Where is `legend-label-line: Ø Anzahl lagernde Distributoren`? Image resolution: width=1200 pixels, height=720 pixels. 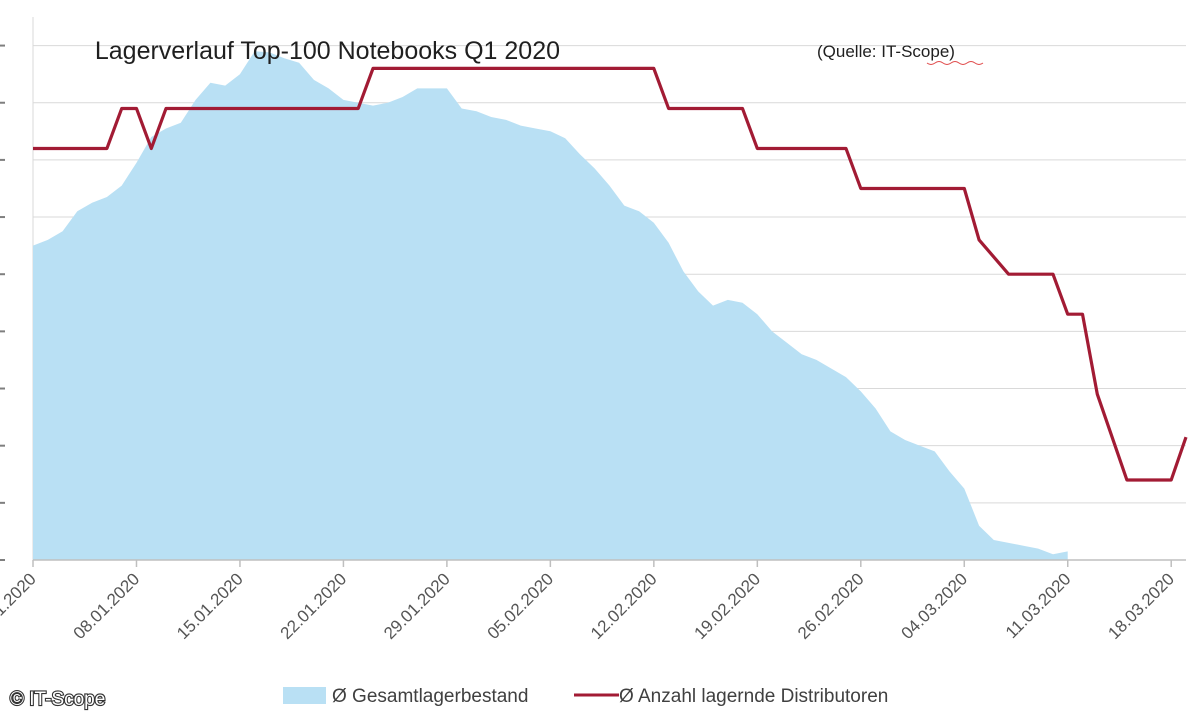
legend-label-line: Ø Anzahl lagernde Distributoren is located at coordinates (753, 696).